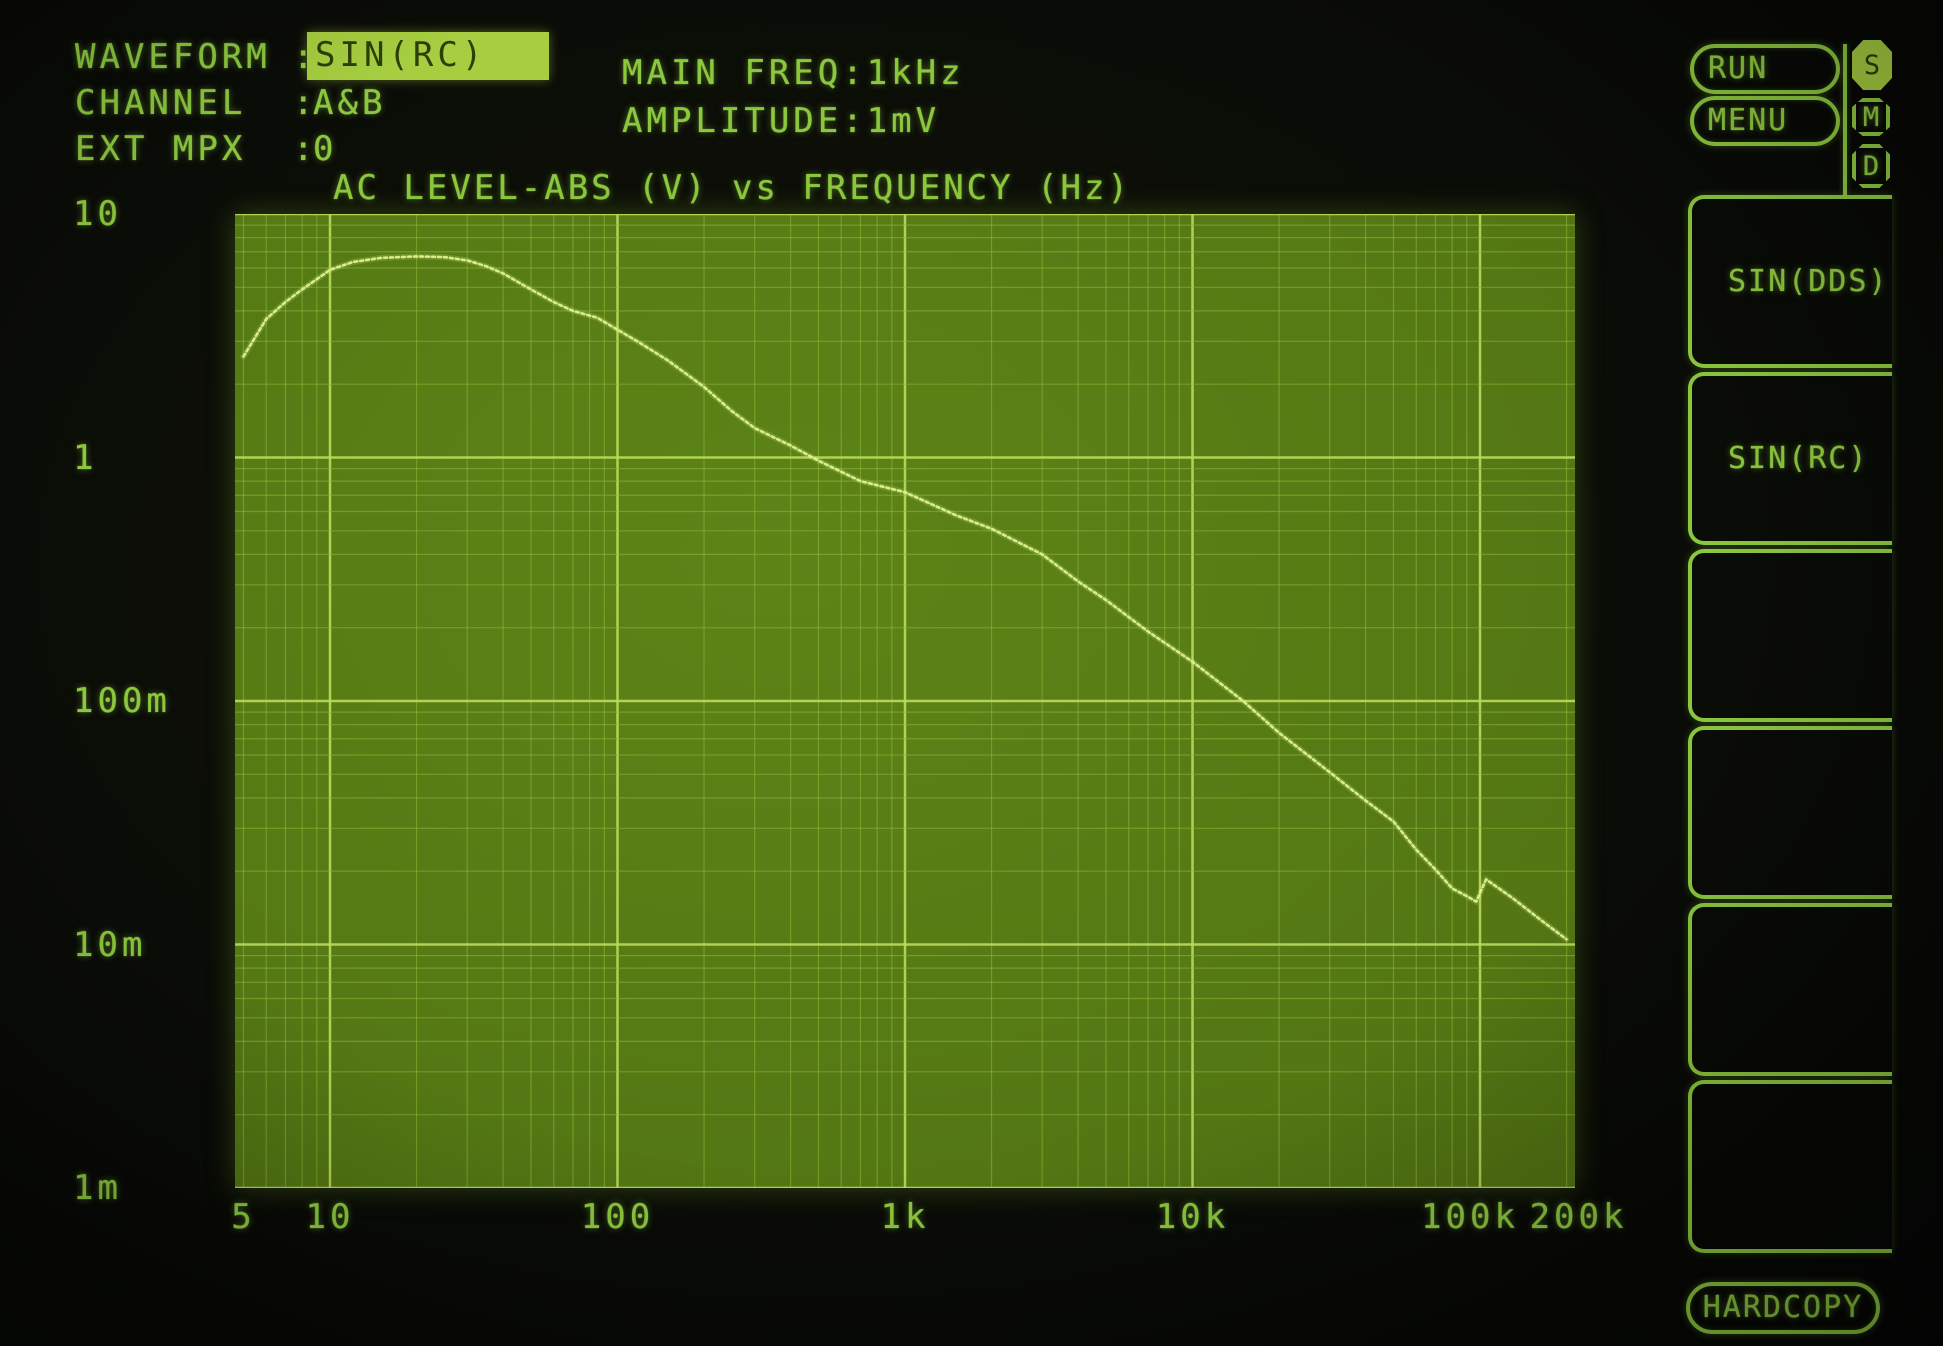 This screenshot has width=1943, height=1346. What do you see at coordinates (732, 188) in the screenshot?
I see `chart-title: AC LEVEL-ABS (V) vs FREQUENCY (Hz)` at bounding box center [732, 188].